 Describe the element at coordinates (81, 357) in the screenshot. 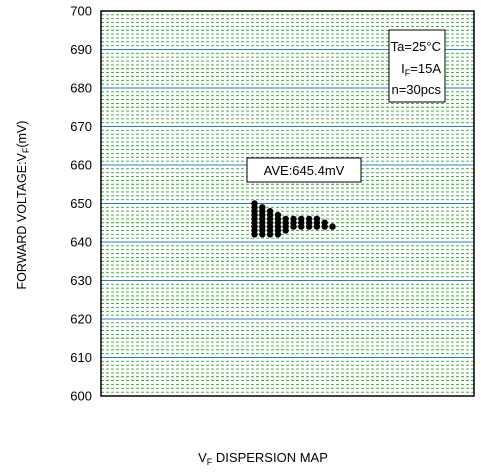

I see `y-tick-label: 610` at that location.